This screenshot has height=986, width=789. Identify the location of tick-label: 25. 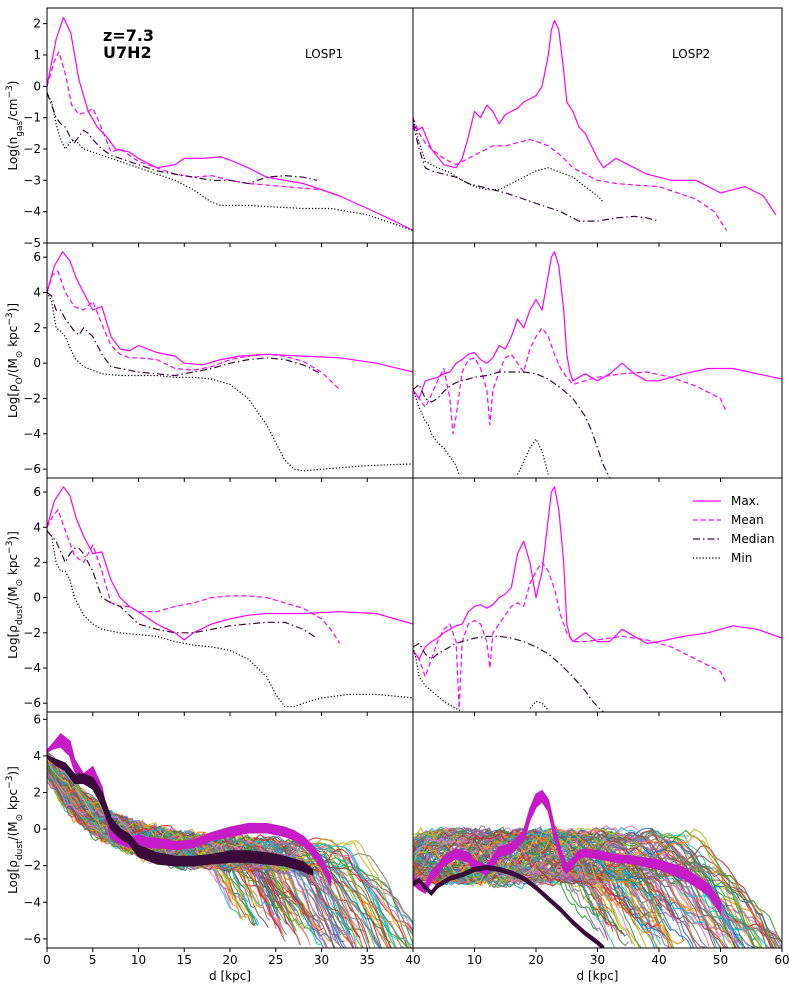
(275, 960).